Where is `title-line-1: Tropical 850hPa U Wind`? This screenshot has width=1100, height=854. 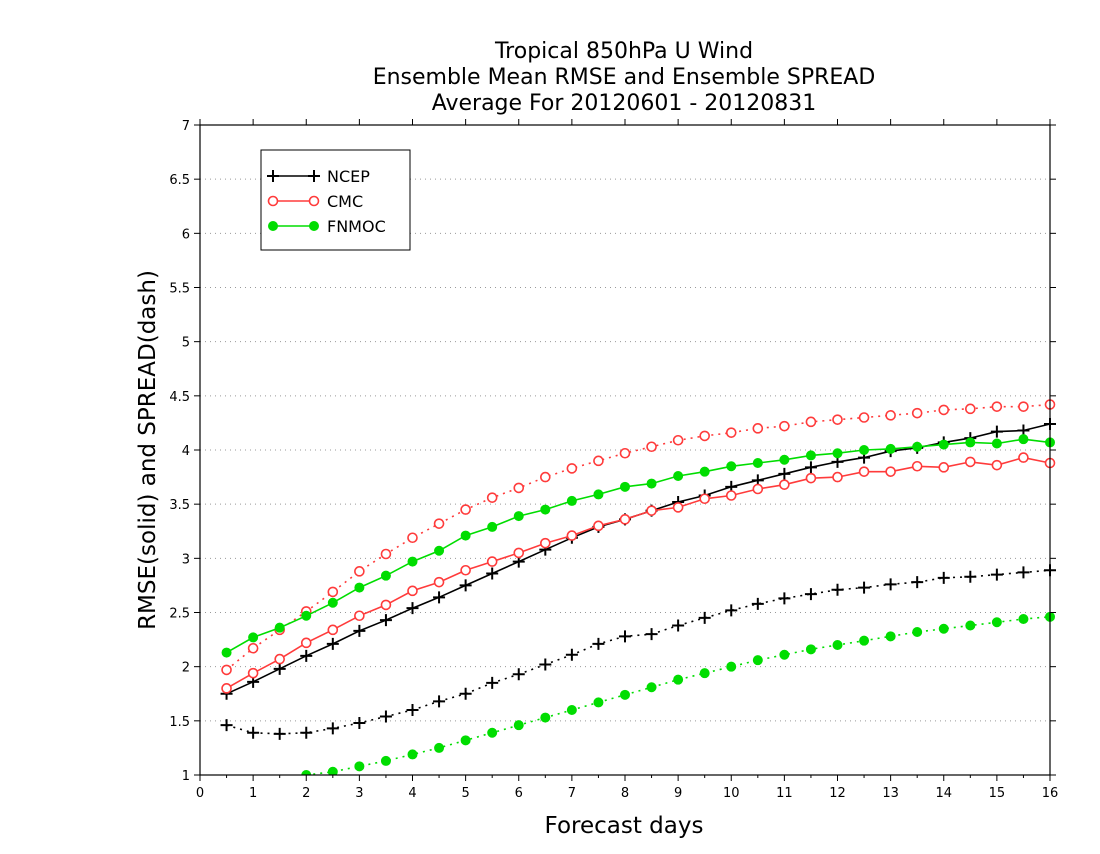 title-line-1: Tropical 850hPa U Wind is located at coordinates (623, 51).